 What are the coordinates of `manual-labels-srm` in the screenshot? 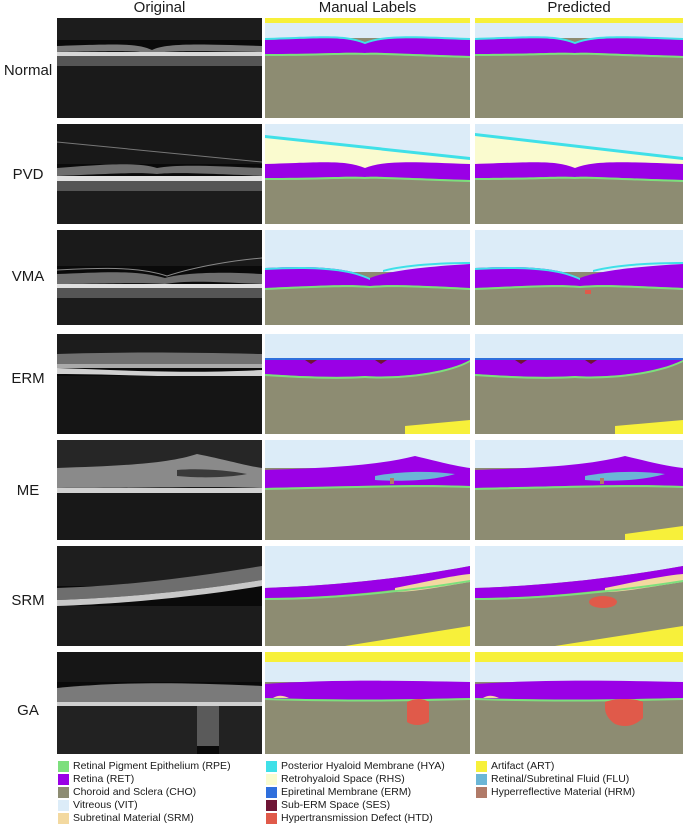 It's located at (367, 596).